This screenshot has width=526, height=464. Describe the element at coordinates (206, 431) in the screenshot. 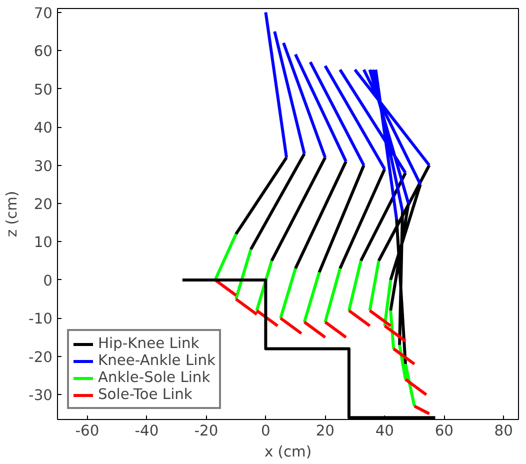

I see `x-tick-label: -20` at that location.